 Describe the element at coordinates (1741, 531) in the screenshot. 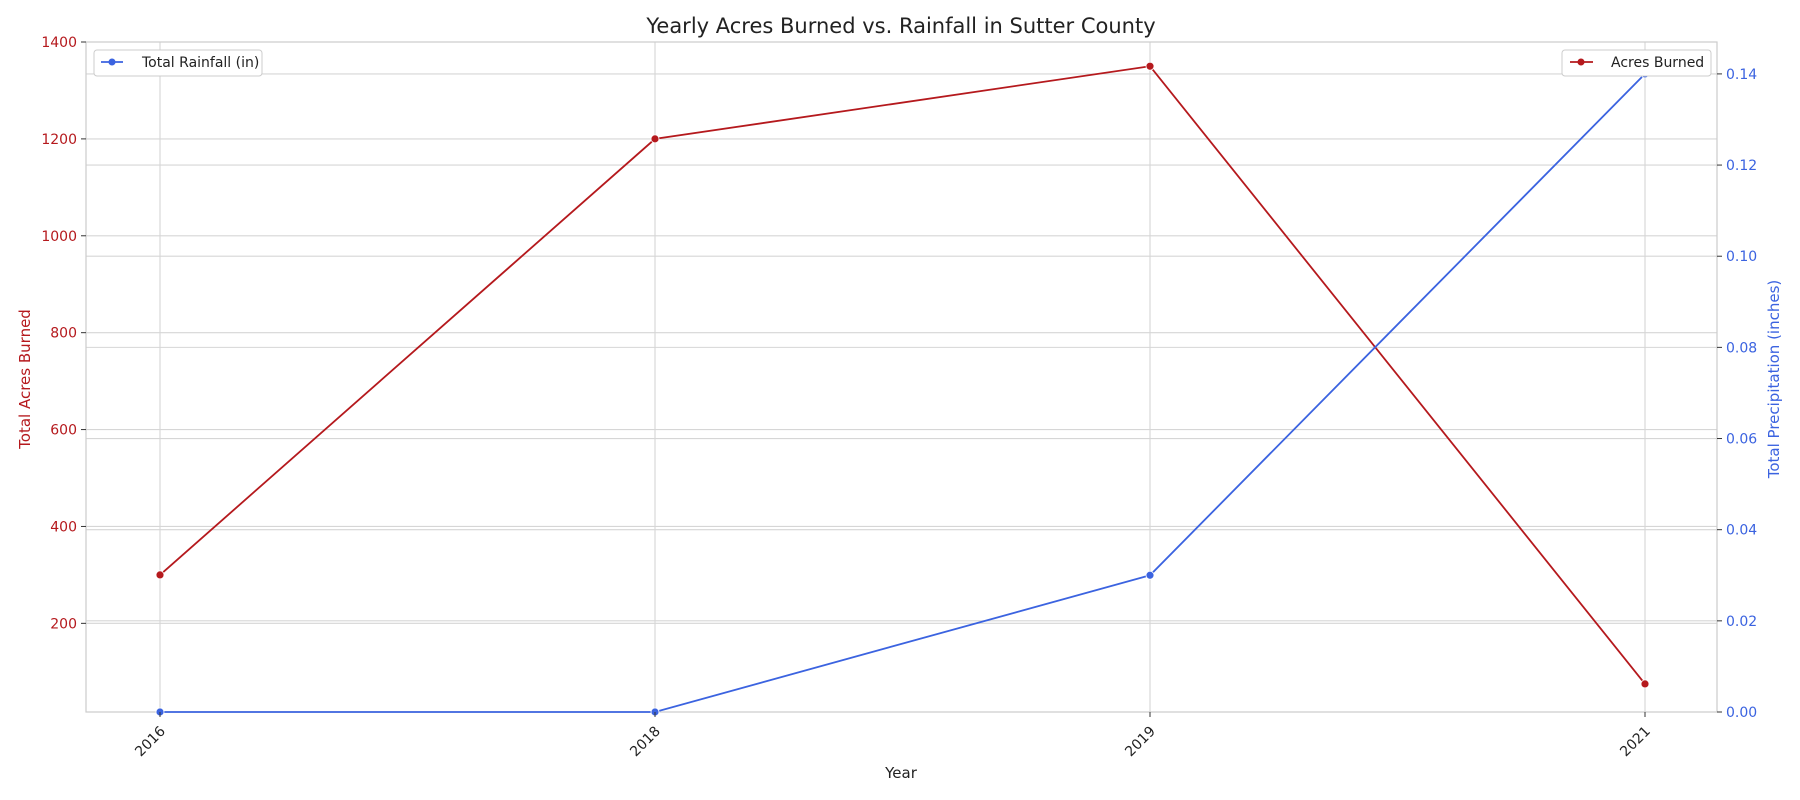

I see `right-tick-label: 0.04` at that location.